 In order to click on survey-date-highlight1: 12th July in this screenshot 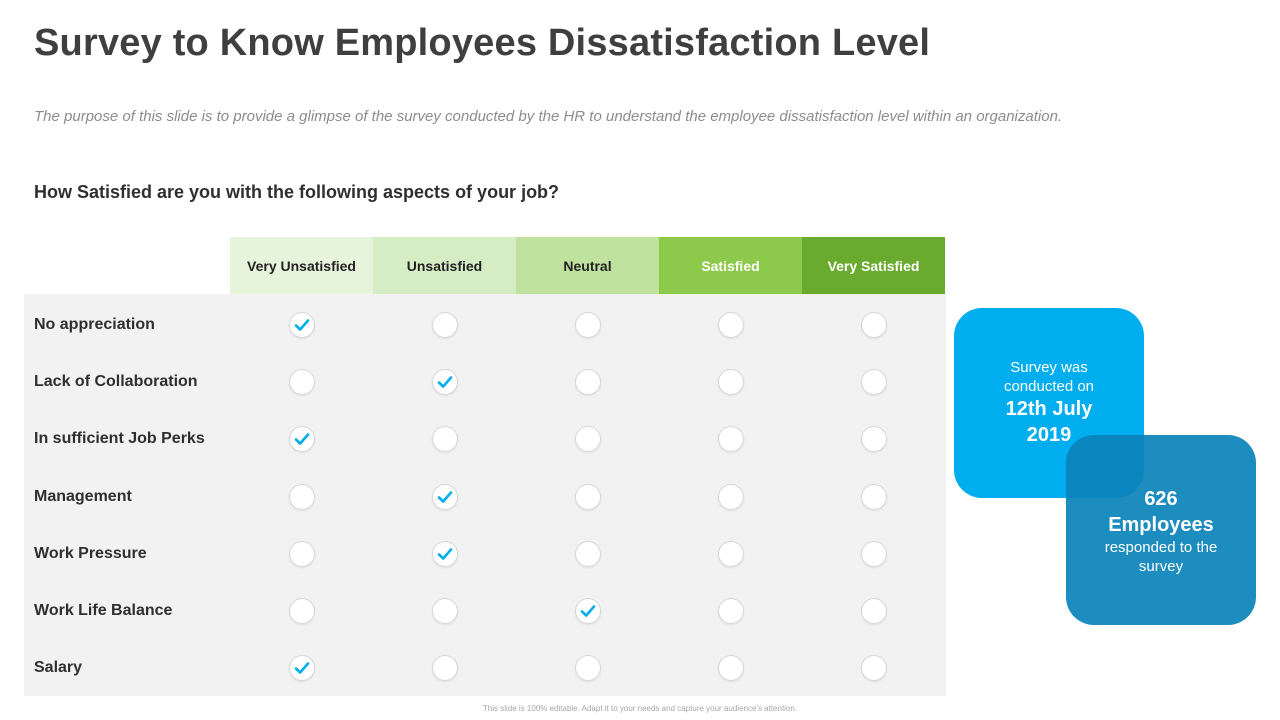, I will do `click(1049, 409)`.